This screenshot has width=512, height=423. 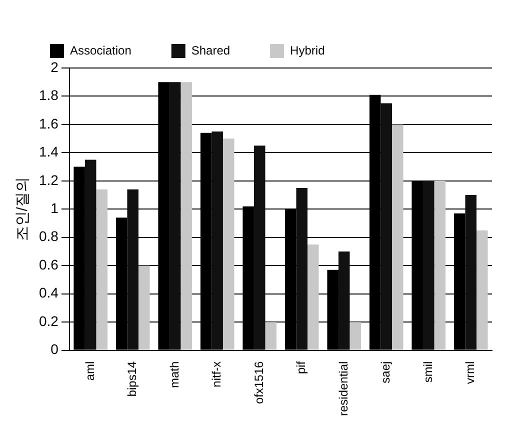 I want to click on x-tick-label: pif, so click(x=301, y=367).